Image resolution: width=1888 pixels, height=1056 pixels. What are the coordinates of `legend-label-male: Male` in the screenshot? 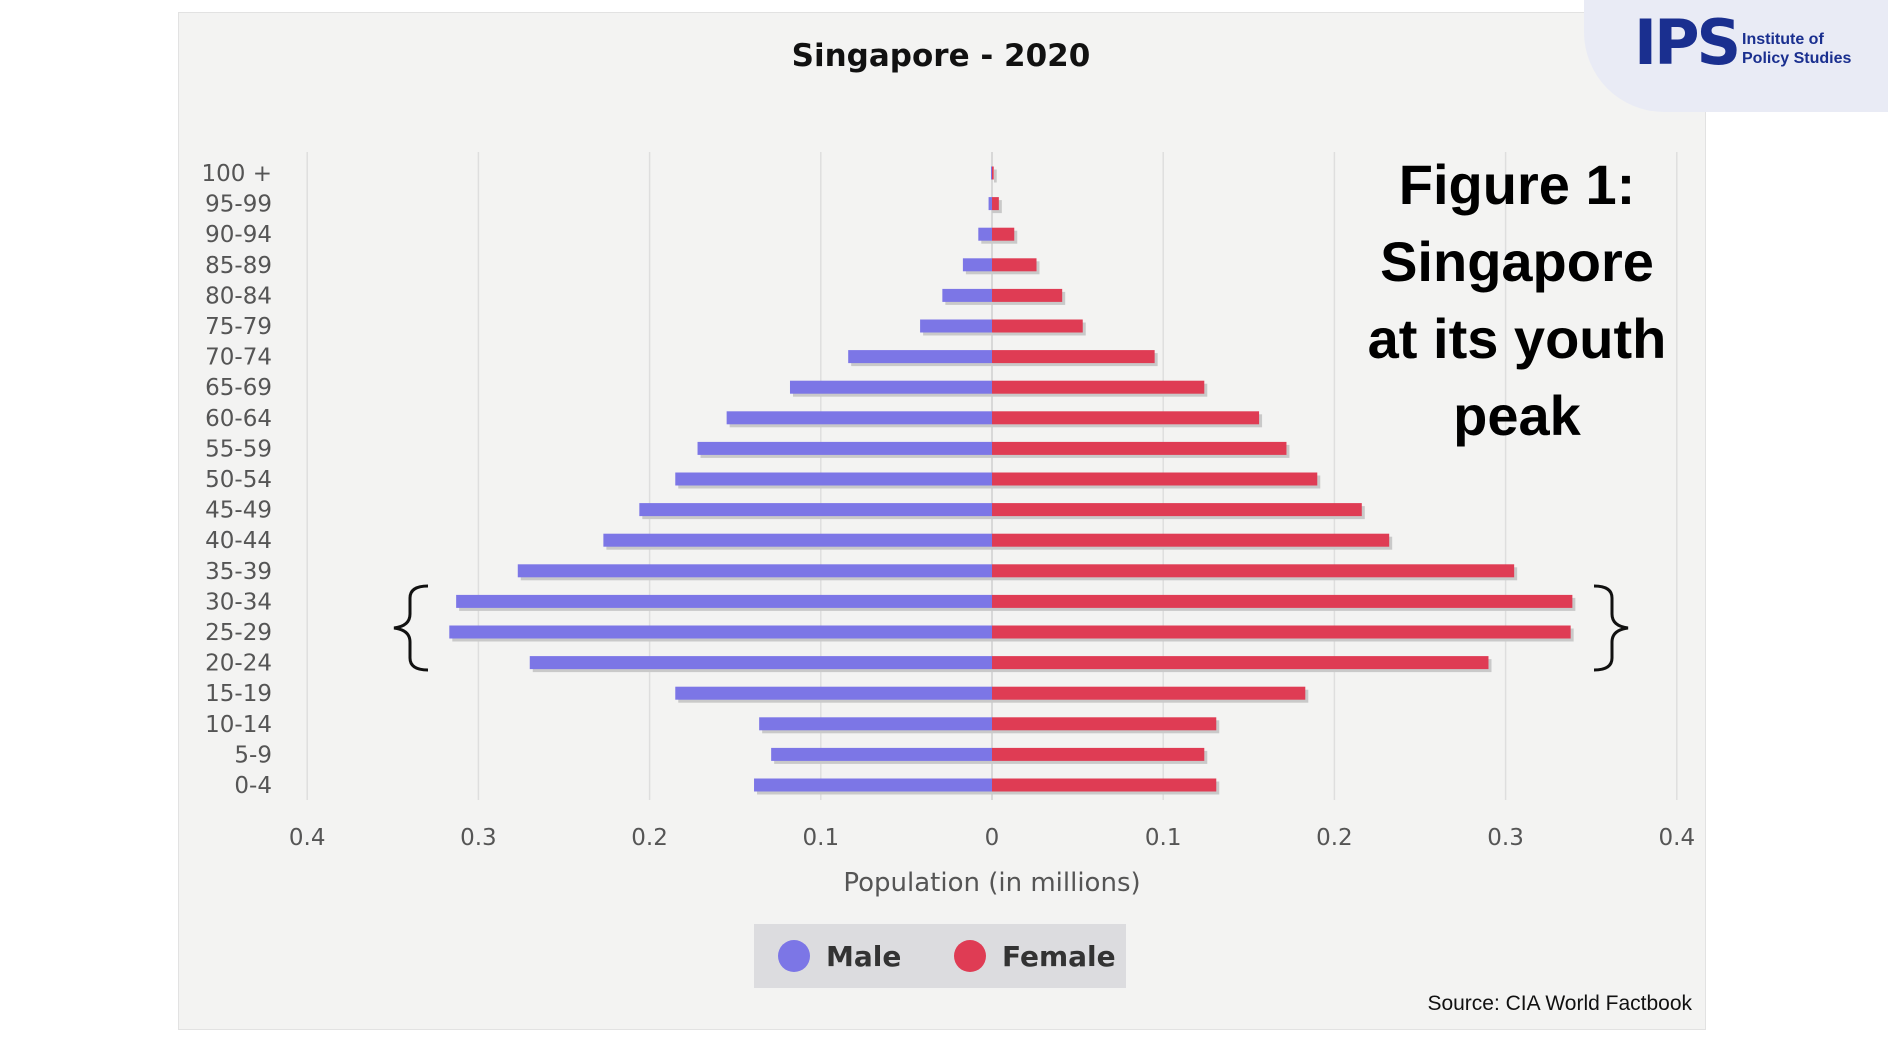 It's located at (864, 956).